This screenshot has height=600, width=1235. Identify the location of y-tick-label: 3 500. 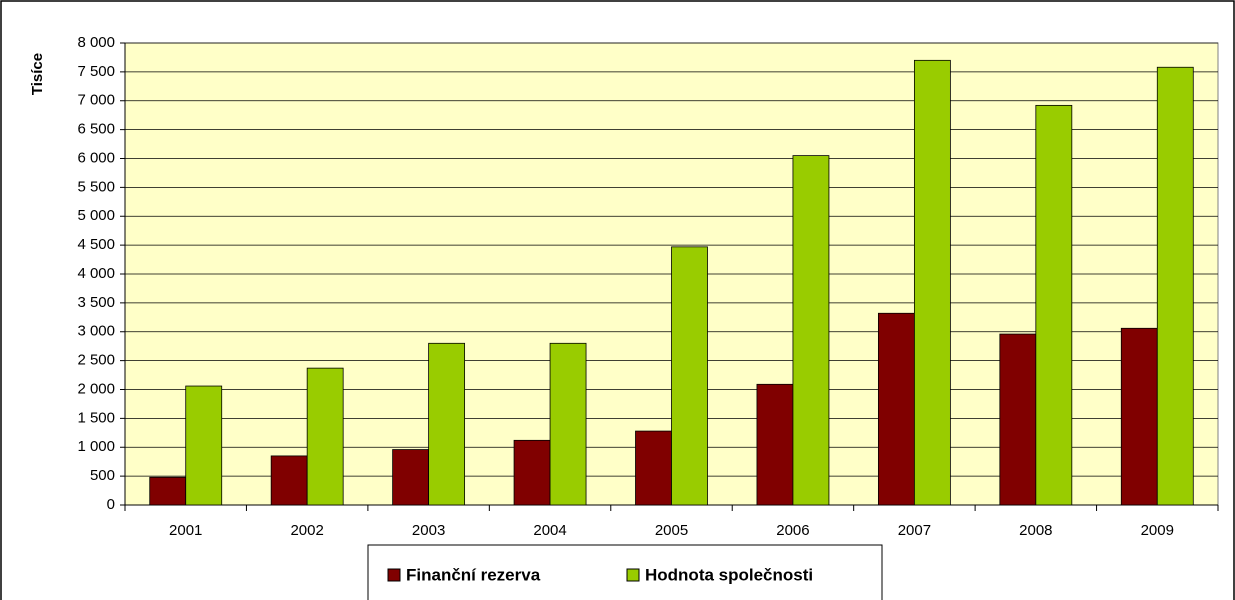
(96, 302).